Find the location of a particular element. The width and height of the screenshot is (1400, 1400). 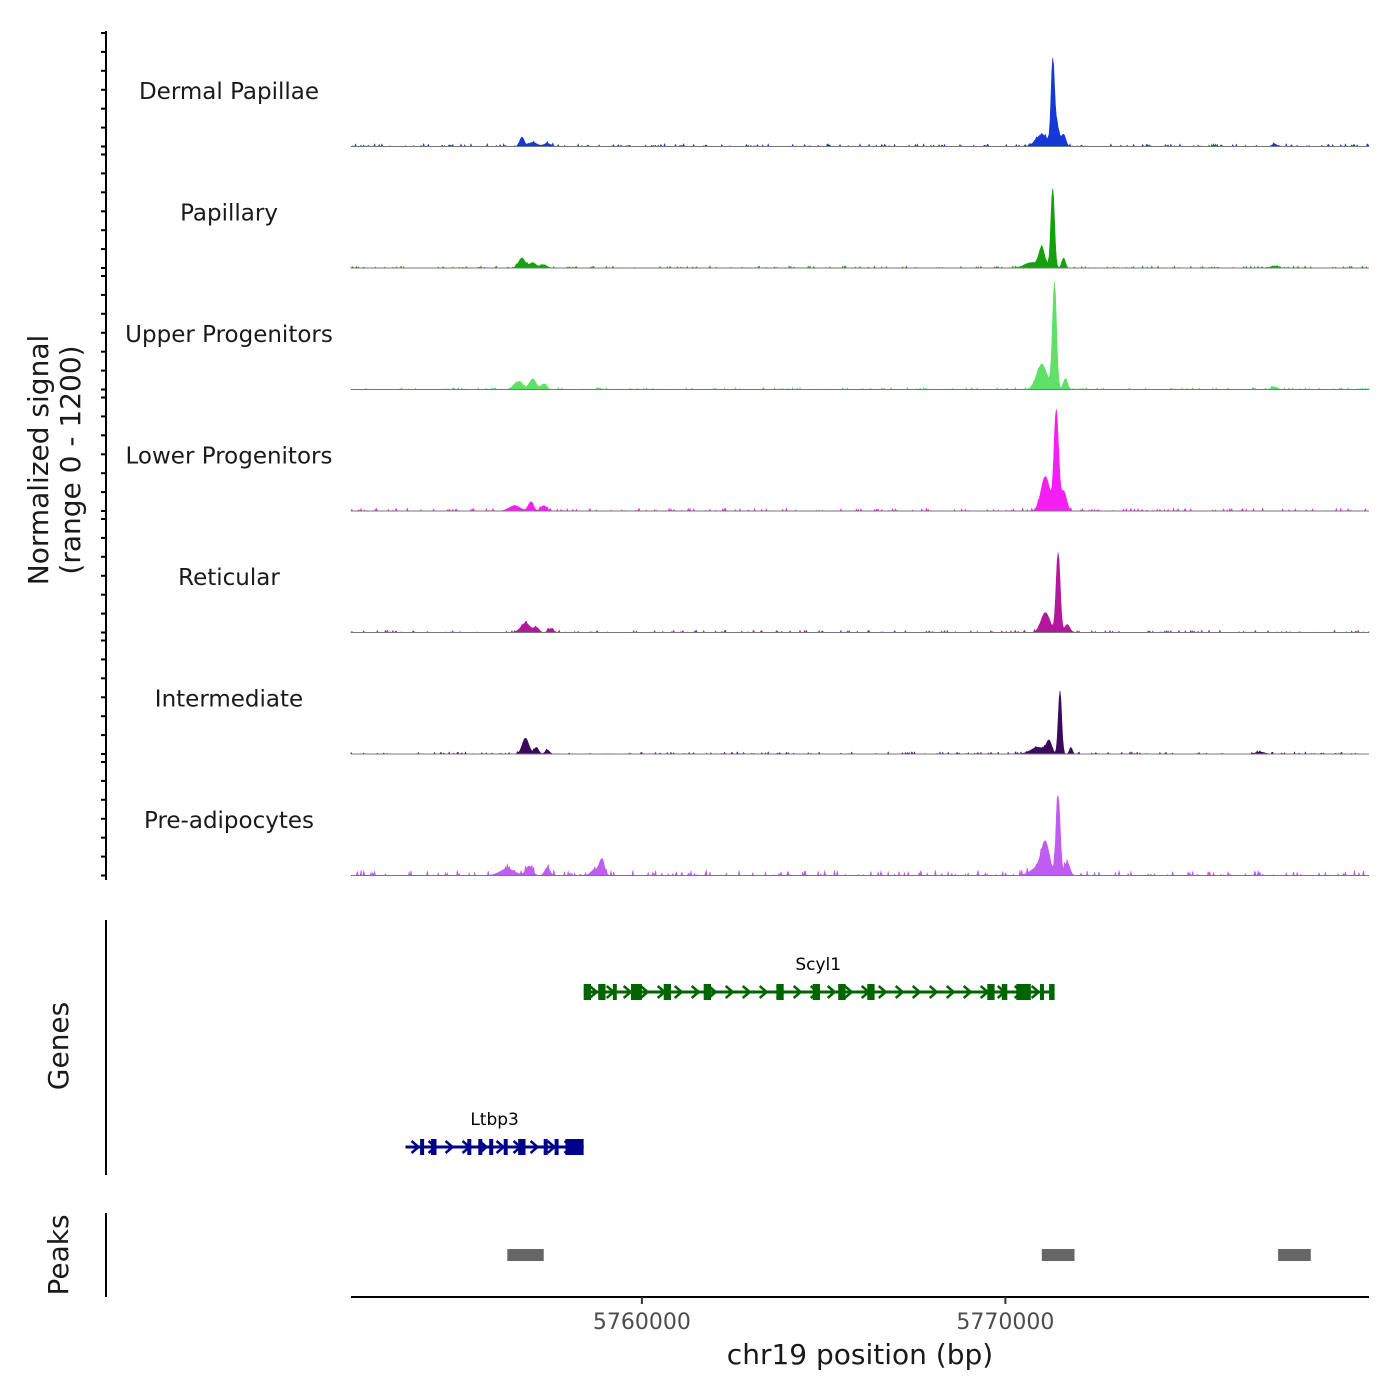

peaks-panel: Peaks is located at coordinates (676, 1255).